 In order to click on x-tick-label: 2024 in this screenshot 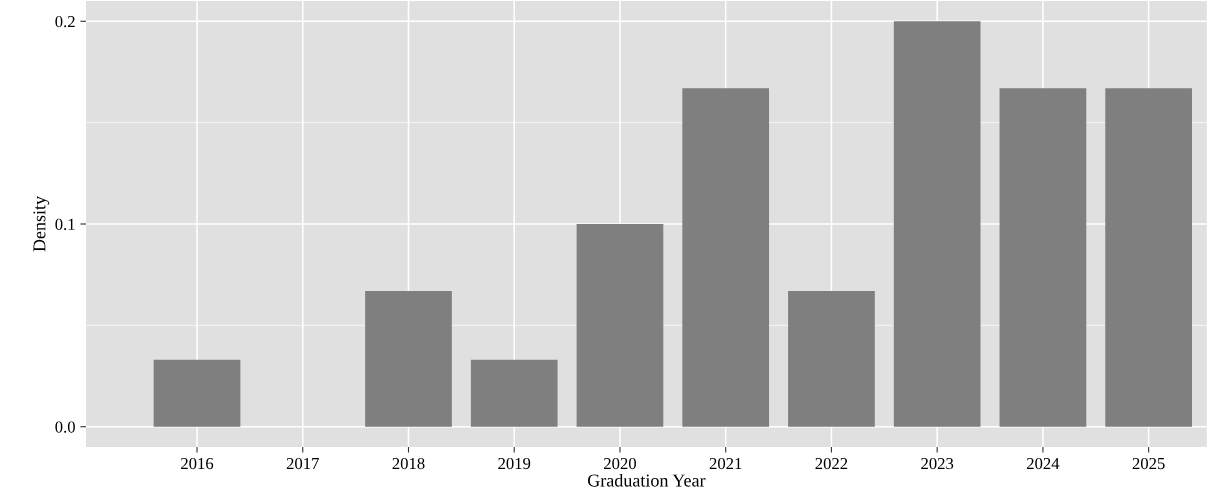, I will do `click(1043, 463)`.